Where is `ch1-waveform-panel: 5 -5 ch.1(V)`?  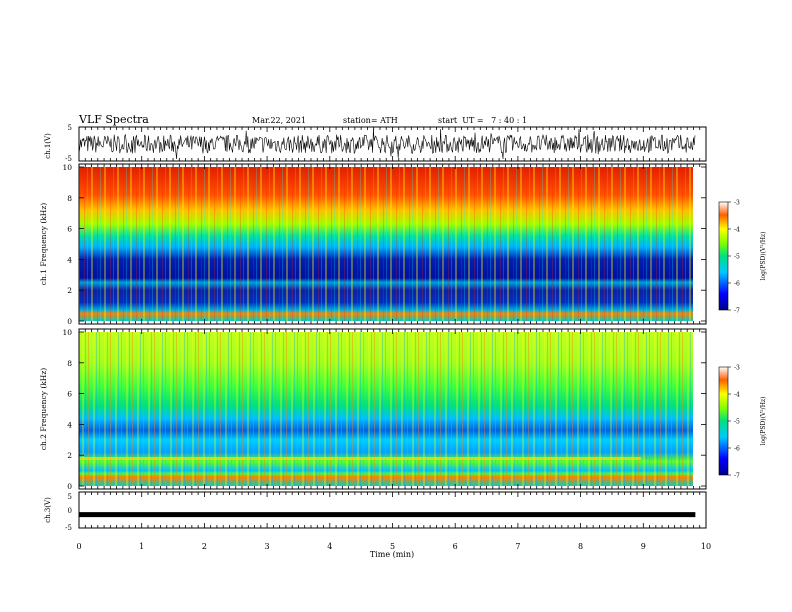 ch1-waveform-panel: 5 -5 ch.1(V) is located at coordinates (375, 143).